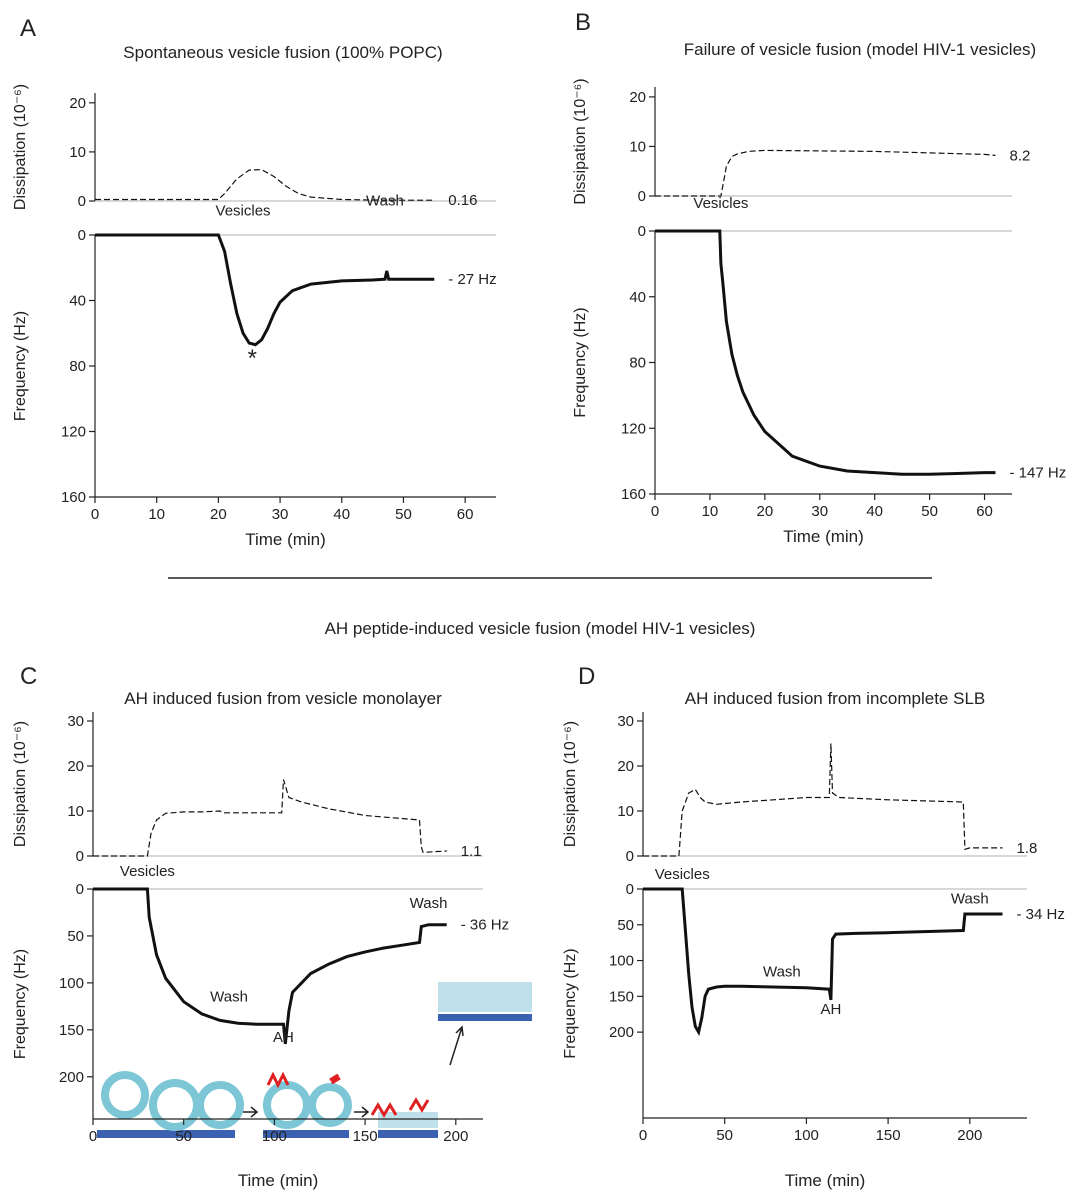  I want to click on panel-title: AH induced fusion from vesicle monolayer, so click(283, 698).